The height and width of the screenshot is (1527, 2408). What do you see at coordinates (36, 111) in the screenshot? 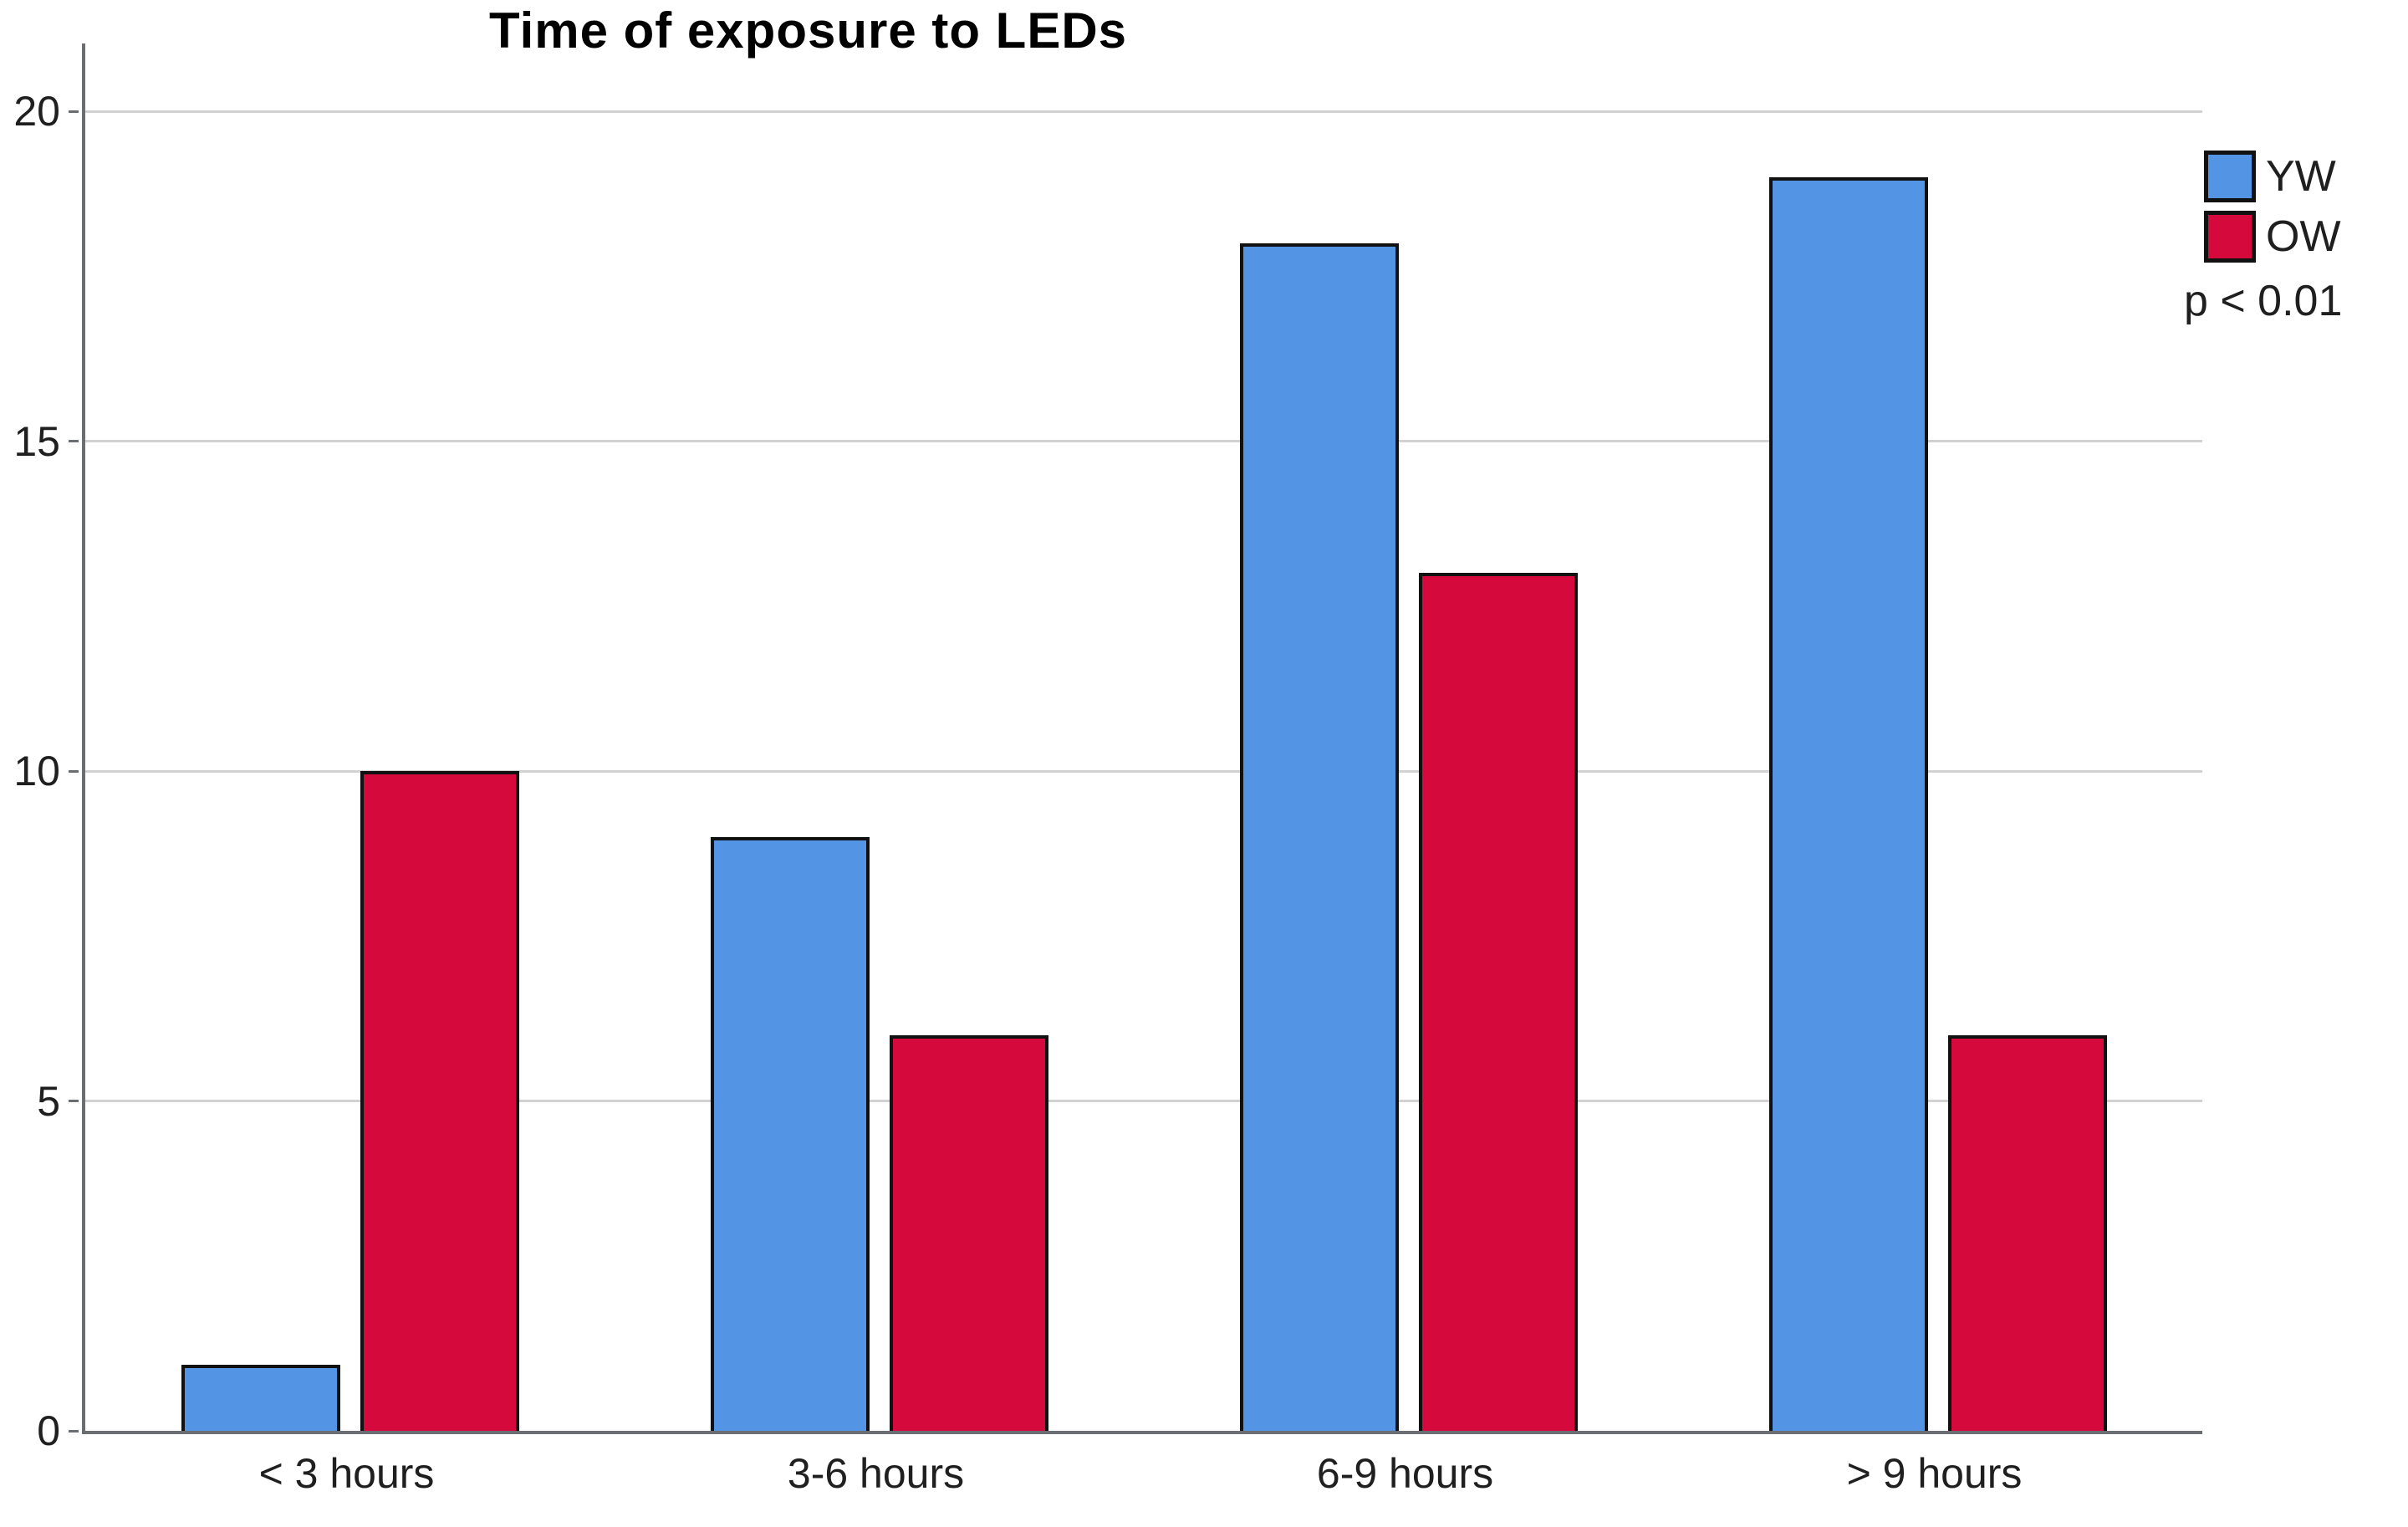
I see `y-tick-label-20: 20` at bounding box center [36, 111].